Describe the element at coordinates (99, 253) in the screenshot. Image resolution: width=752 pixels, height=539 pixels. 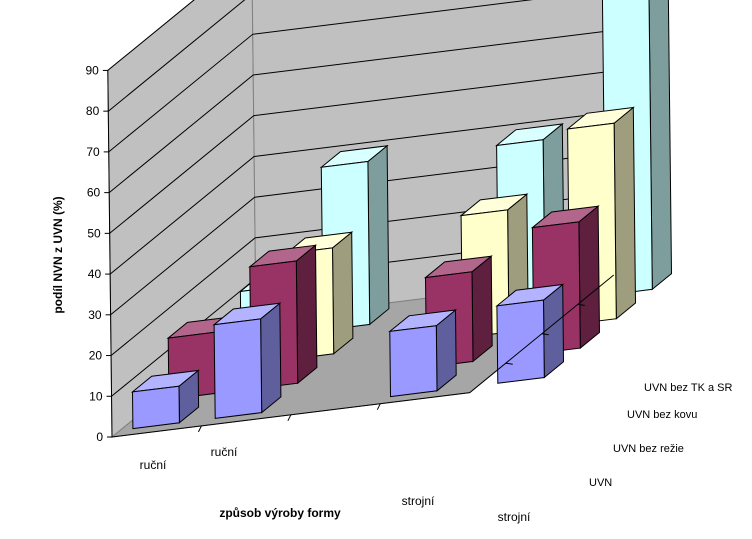
I see `y-axis-ticks: 0 10 20 30 40 50 60 70 80 90` at that location.